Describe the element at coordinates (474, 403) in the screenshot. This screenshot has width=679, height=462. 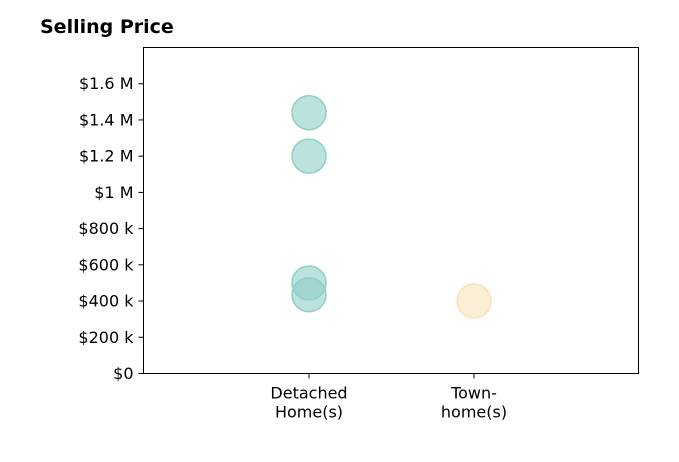
I see `x-category-label: Town-home(s)` at that location.